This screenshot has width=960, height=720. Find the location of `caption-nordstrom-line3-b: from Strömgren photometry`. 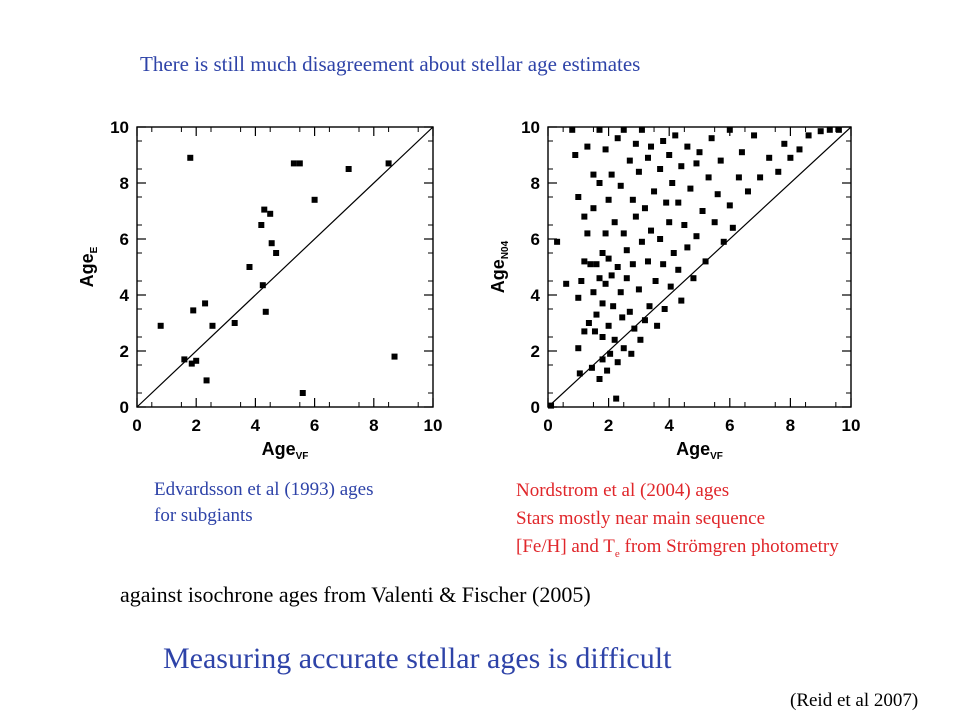

caption-nordstrom-line3-b: from Strömgren photometry is located at coordinates (729, 546).